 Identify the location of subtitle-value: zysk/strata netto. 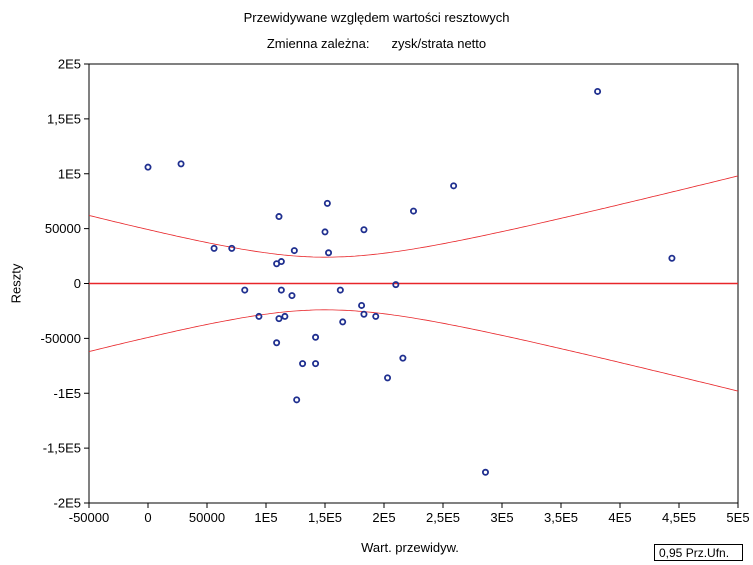
(439, 43).